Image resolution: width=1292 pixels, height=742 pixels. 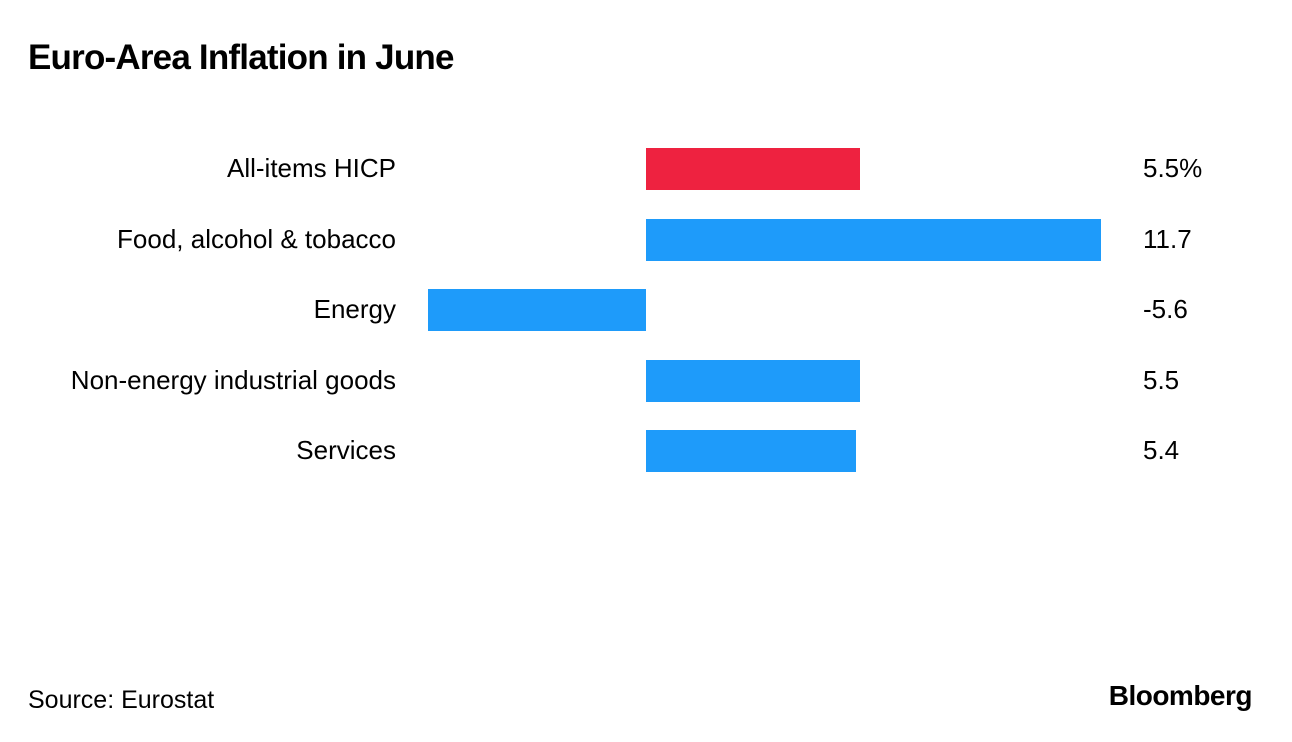 What do you see at coordinates (1167, 238) in the screenshot?
I see `value-label: 11.7` at bounding box center [1167, 238].